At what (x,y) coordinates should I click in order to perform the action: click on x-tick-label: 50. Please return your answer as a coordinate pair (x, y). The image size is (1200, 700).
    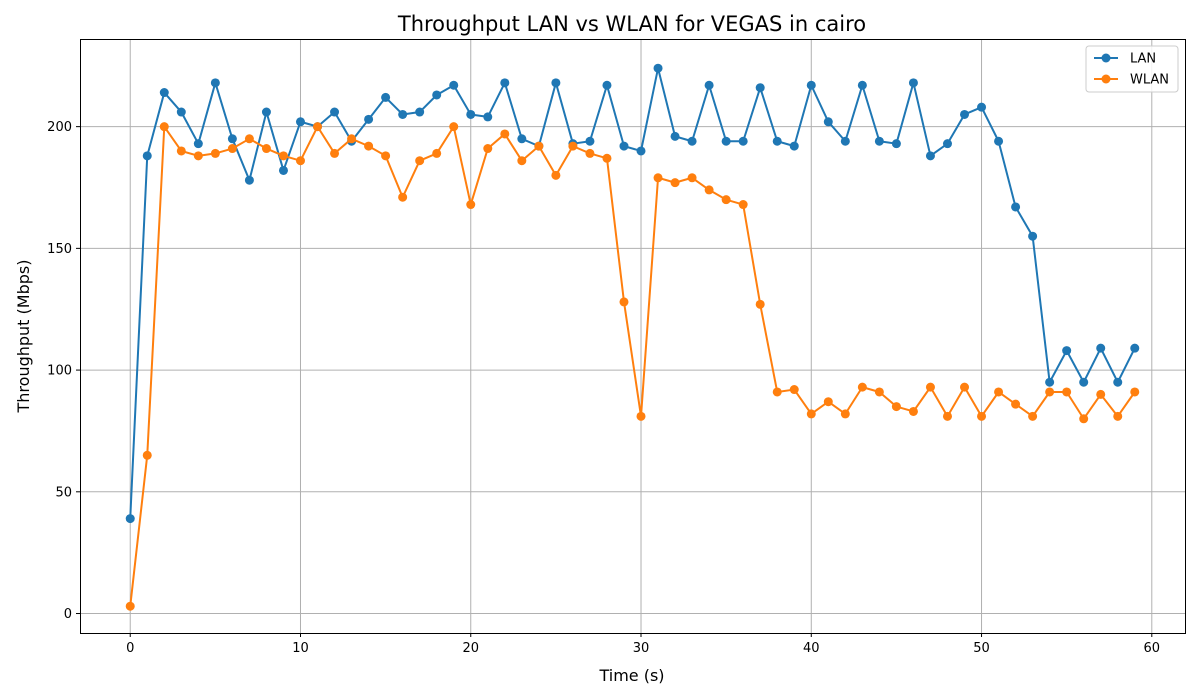
    Looking at the image, I should click on (981, 648).